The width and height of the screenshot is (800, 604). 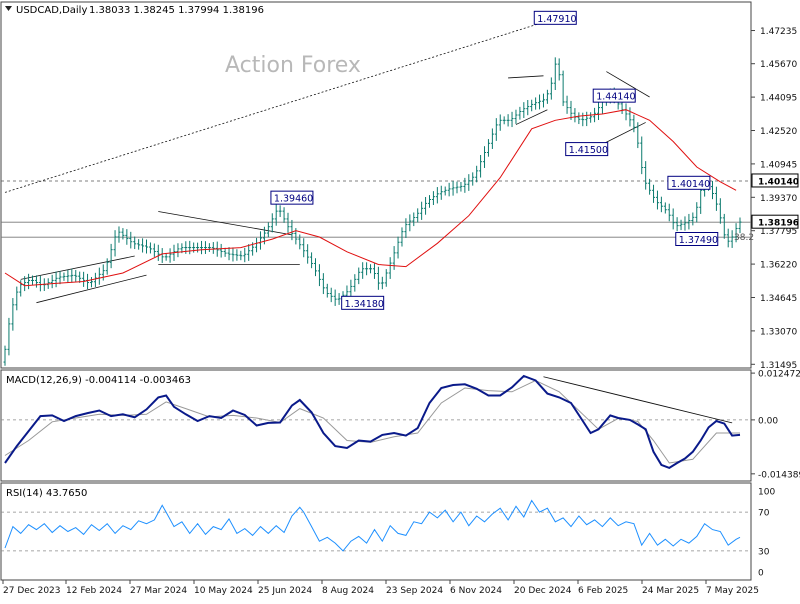 What do you see at coordinates (779, 475) in the screenshot?
I see `macd-tick-label: -0.014389` at bounding box center [779, 475].